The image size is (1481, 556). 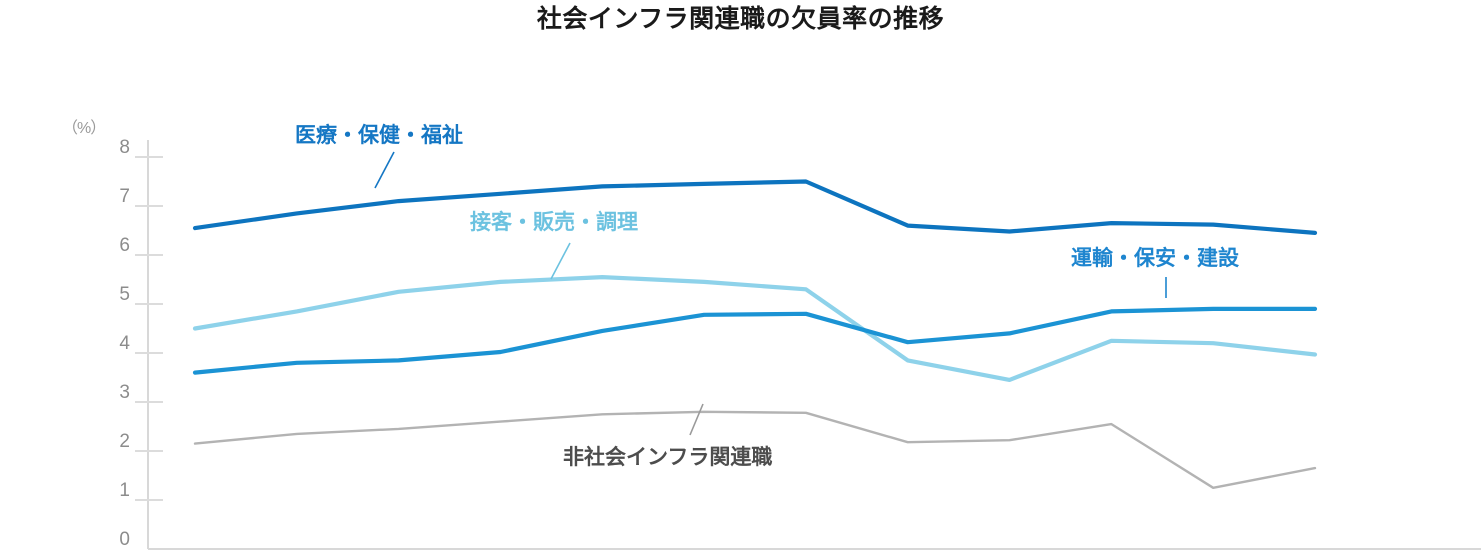 What do you see at coordinates (124, 196) in the screenshot?
I see `y-tick-7: 7` at bounding box center [124, 196].